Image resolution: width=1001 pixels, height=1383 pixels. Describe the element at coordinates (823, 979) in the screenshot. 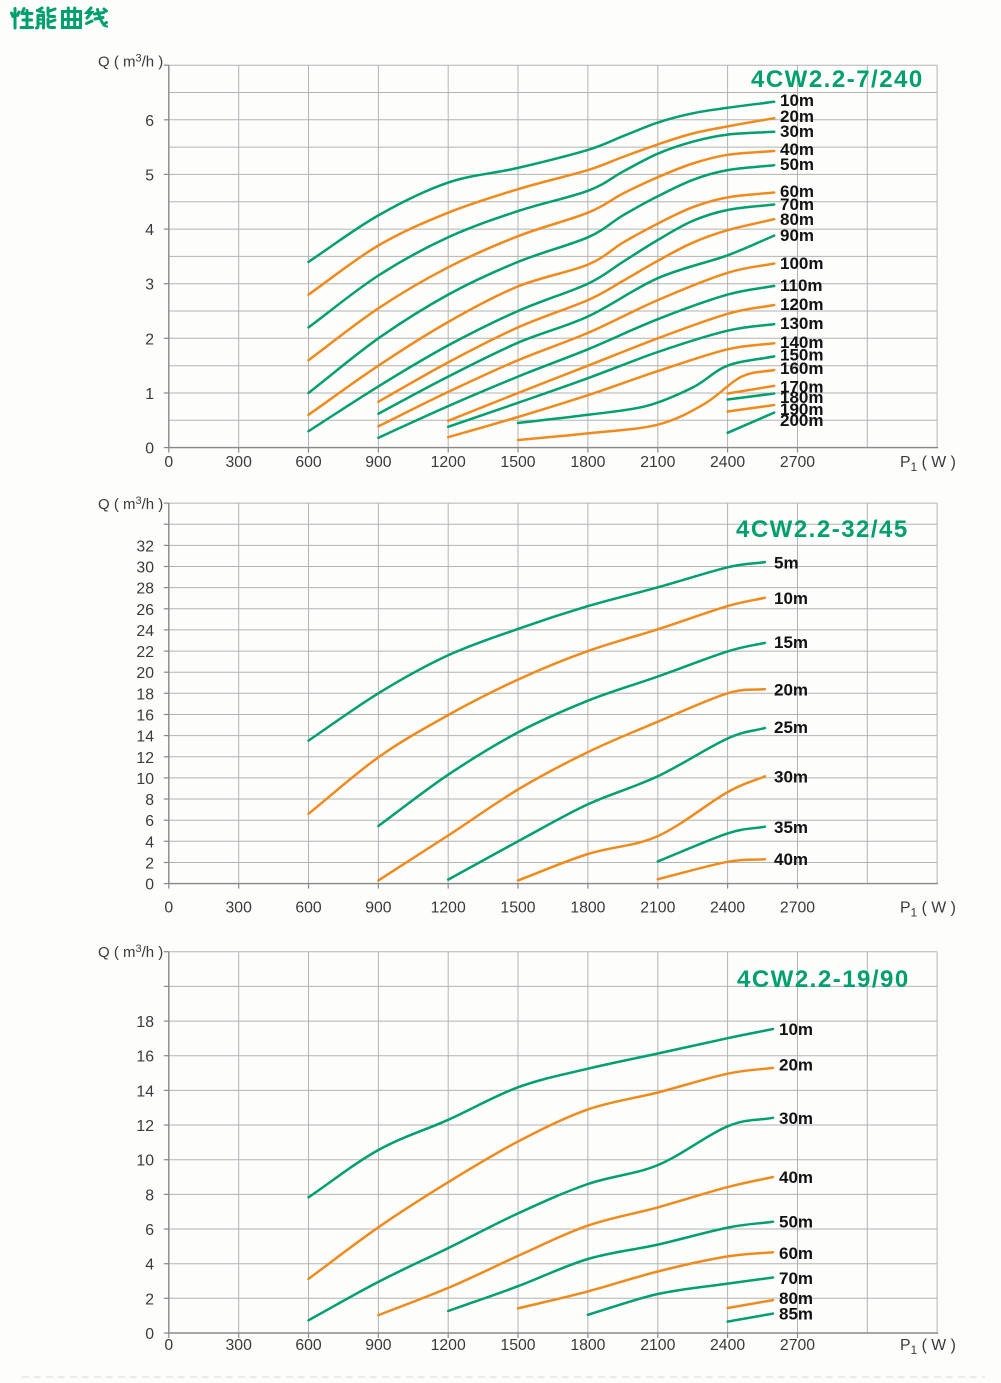

I see `svg-text: 4CW2.2-19/90` at that location.